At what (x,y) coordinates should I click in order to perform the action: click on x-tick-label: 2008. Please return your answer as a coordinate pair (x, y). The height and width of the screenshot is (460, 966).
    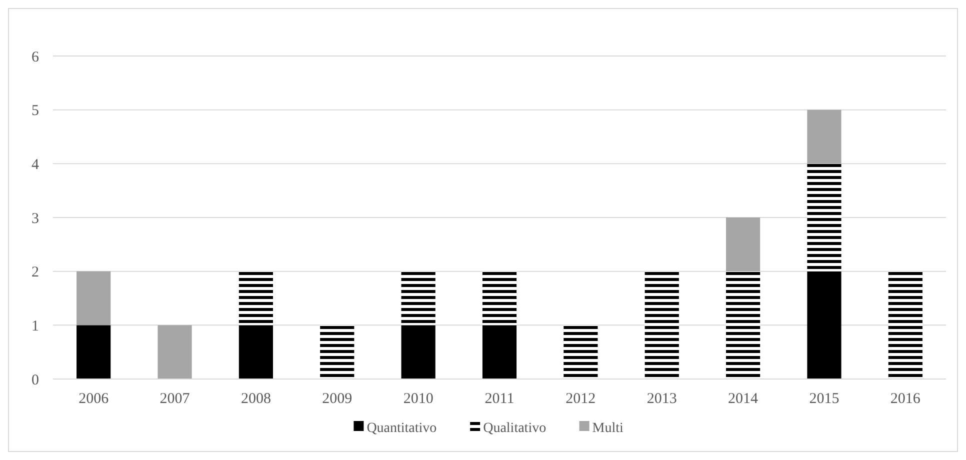
    Looking at the image, I should click on (255, 399).